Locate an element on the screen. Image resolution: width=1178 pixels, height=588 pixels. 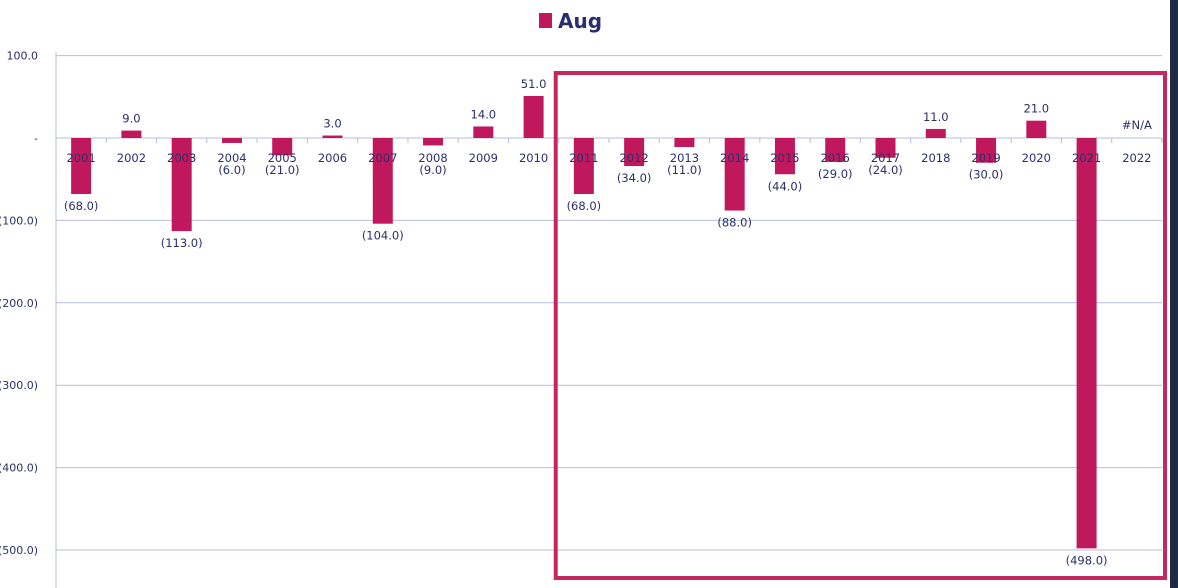
x-category-label: 2021 is located at coordinates (1086, 158).